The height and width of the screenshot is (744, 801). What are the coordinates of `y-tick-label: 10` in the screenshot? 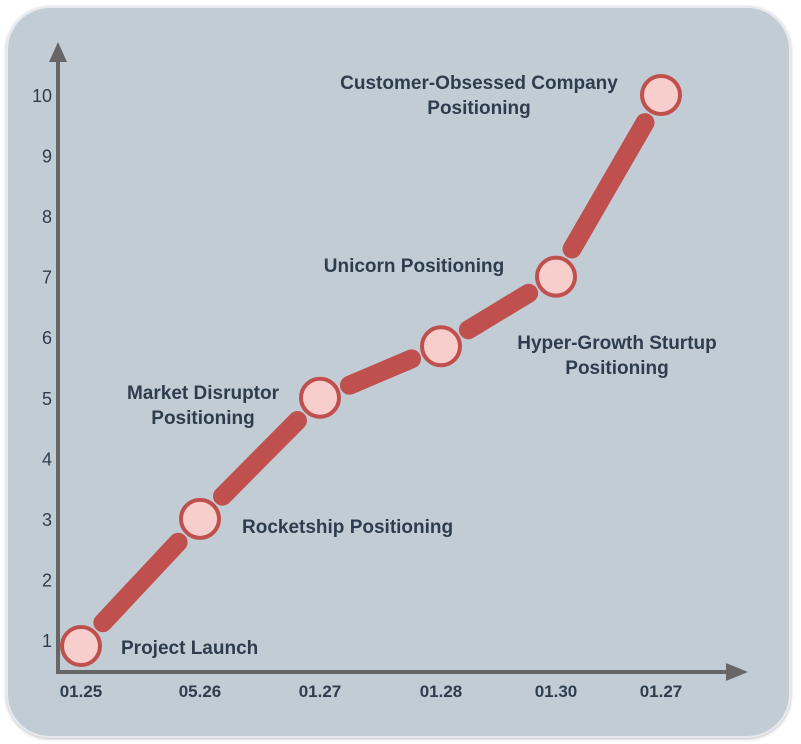 It's located at (42, 96).